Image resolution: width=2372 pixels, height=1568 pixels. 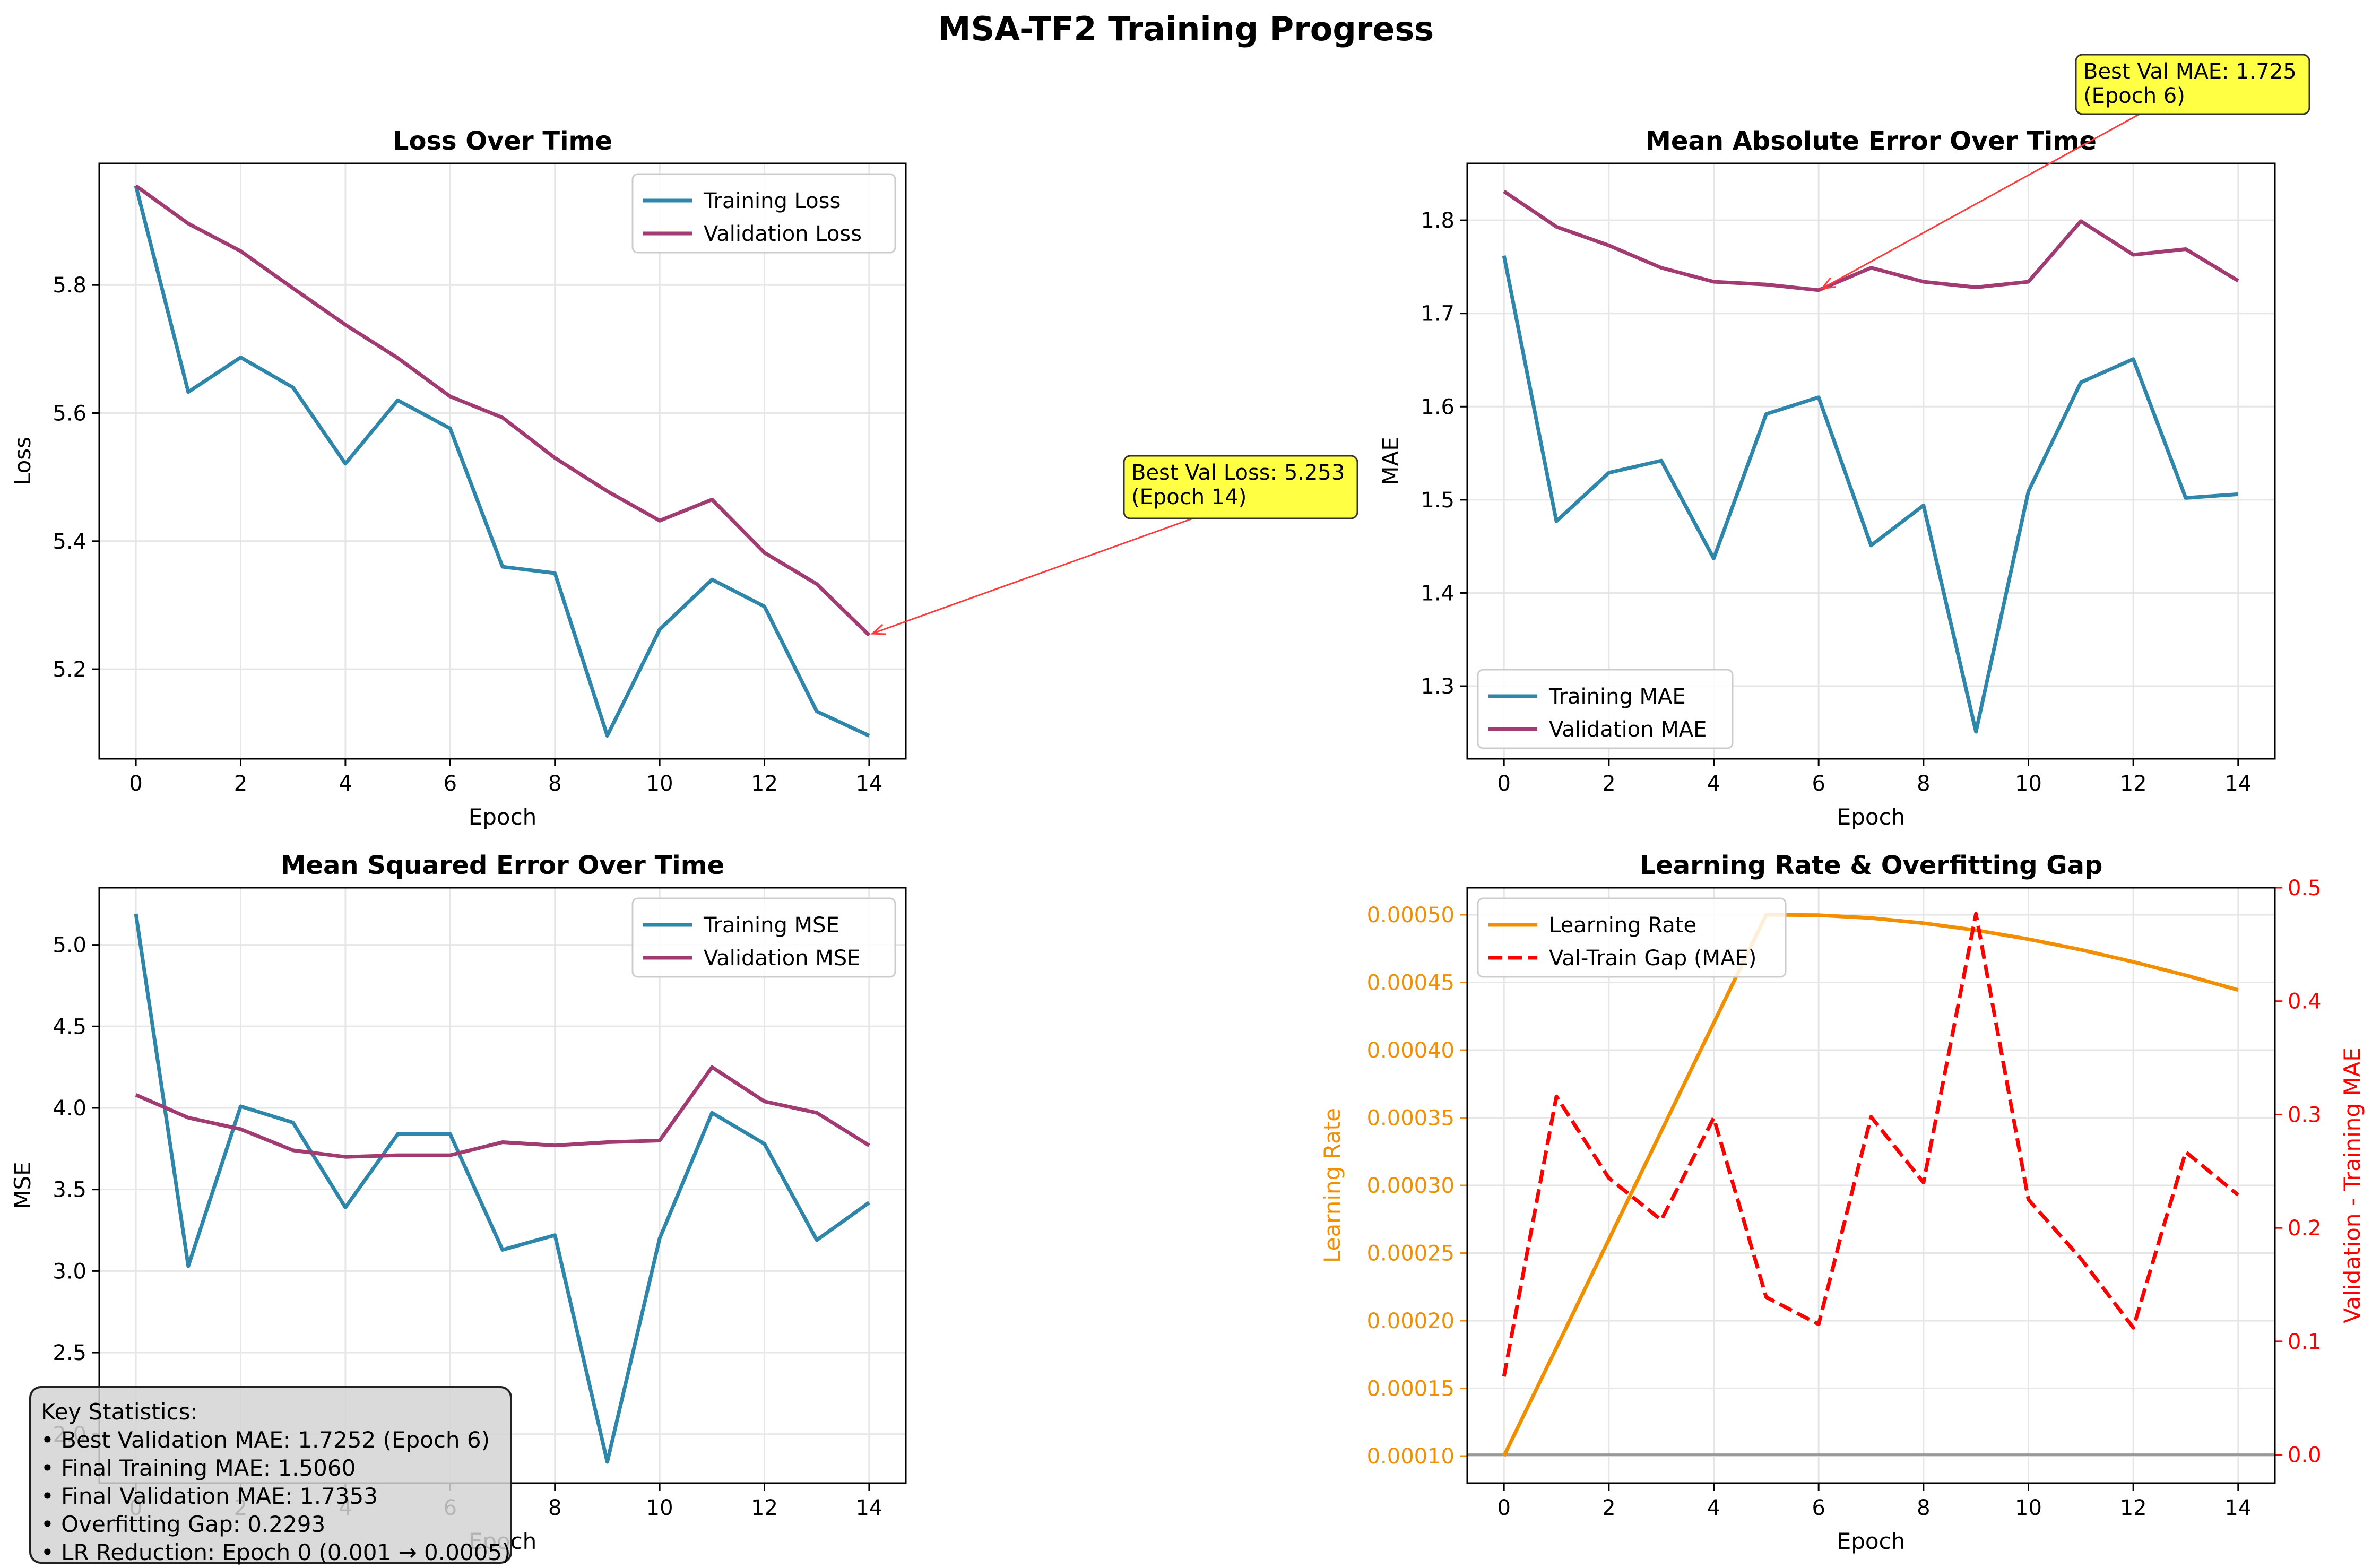 I want to click on y-tick-label: 1.4, so click(x=1438, y=593).